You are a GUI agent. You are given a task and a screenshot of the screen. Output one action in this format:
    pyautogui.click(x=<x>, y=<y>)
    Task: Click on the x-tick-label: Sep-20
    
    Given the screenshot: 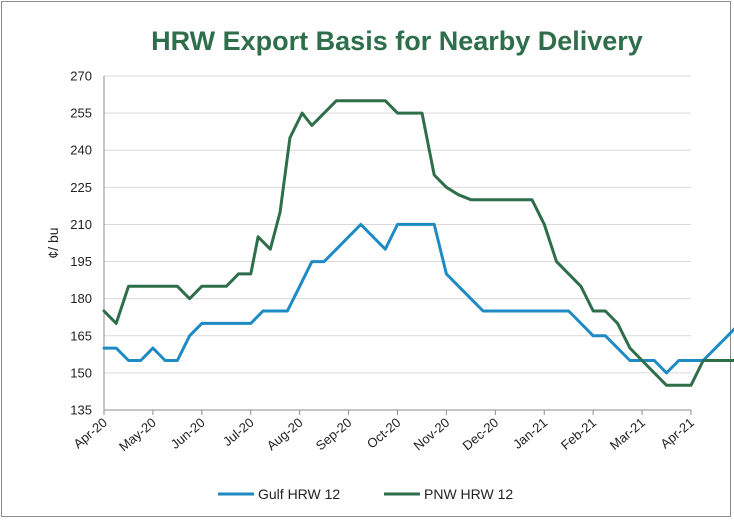 What is the action you would take?
    pyautogui.click(x=334, y=434)
    